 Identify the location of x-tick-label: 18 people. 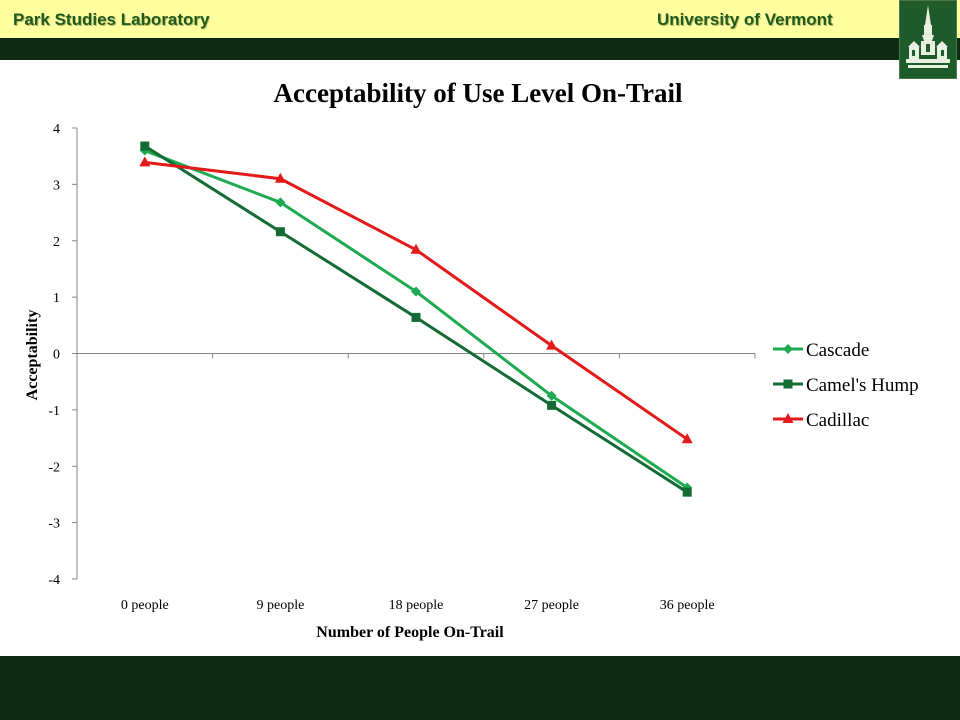
(416, 605).